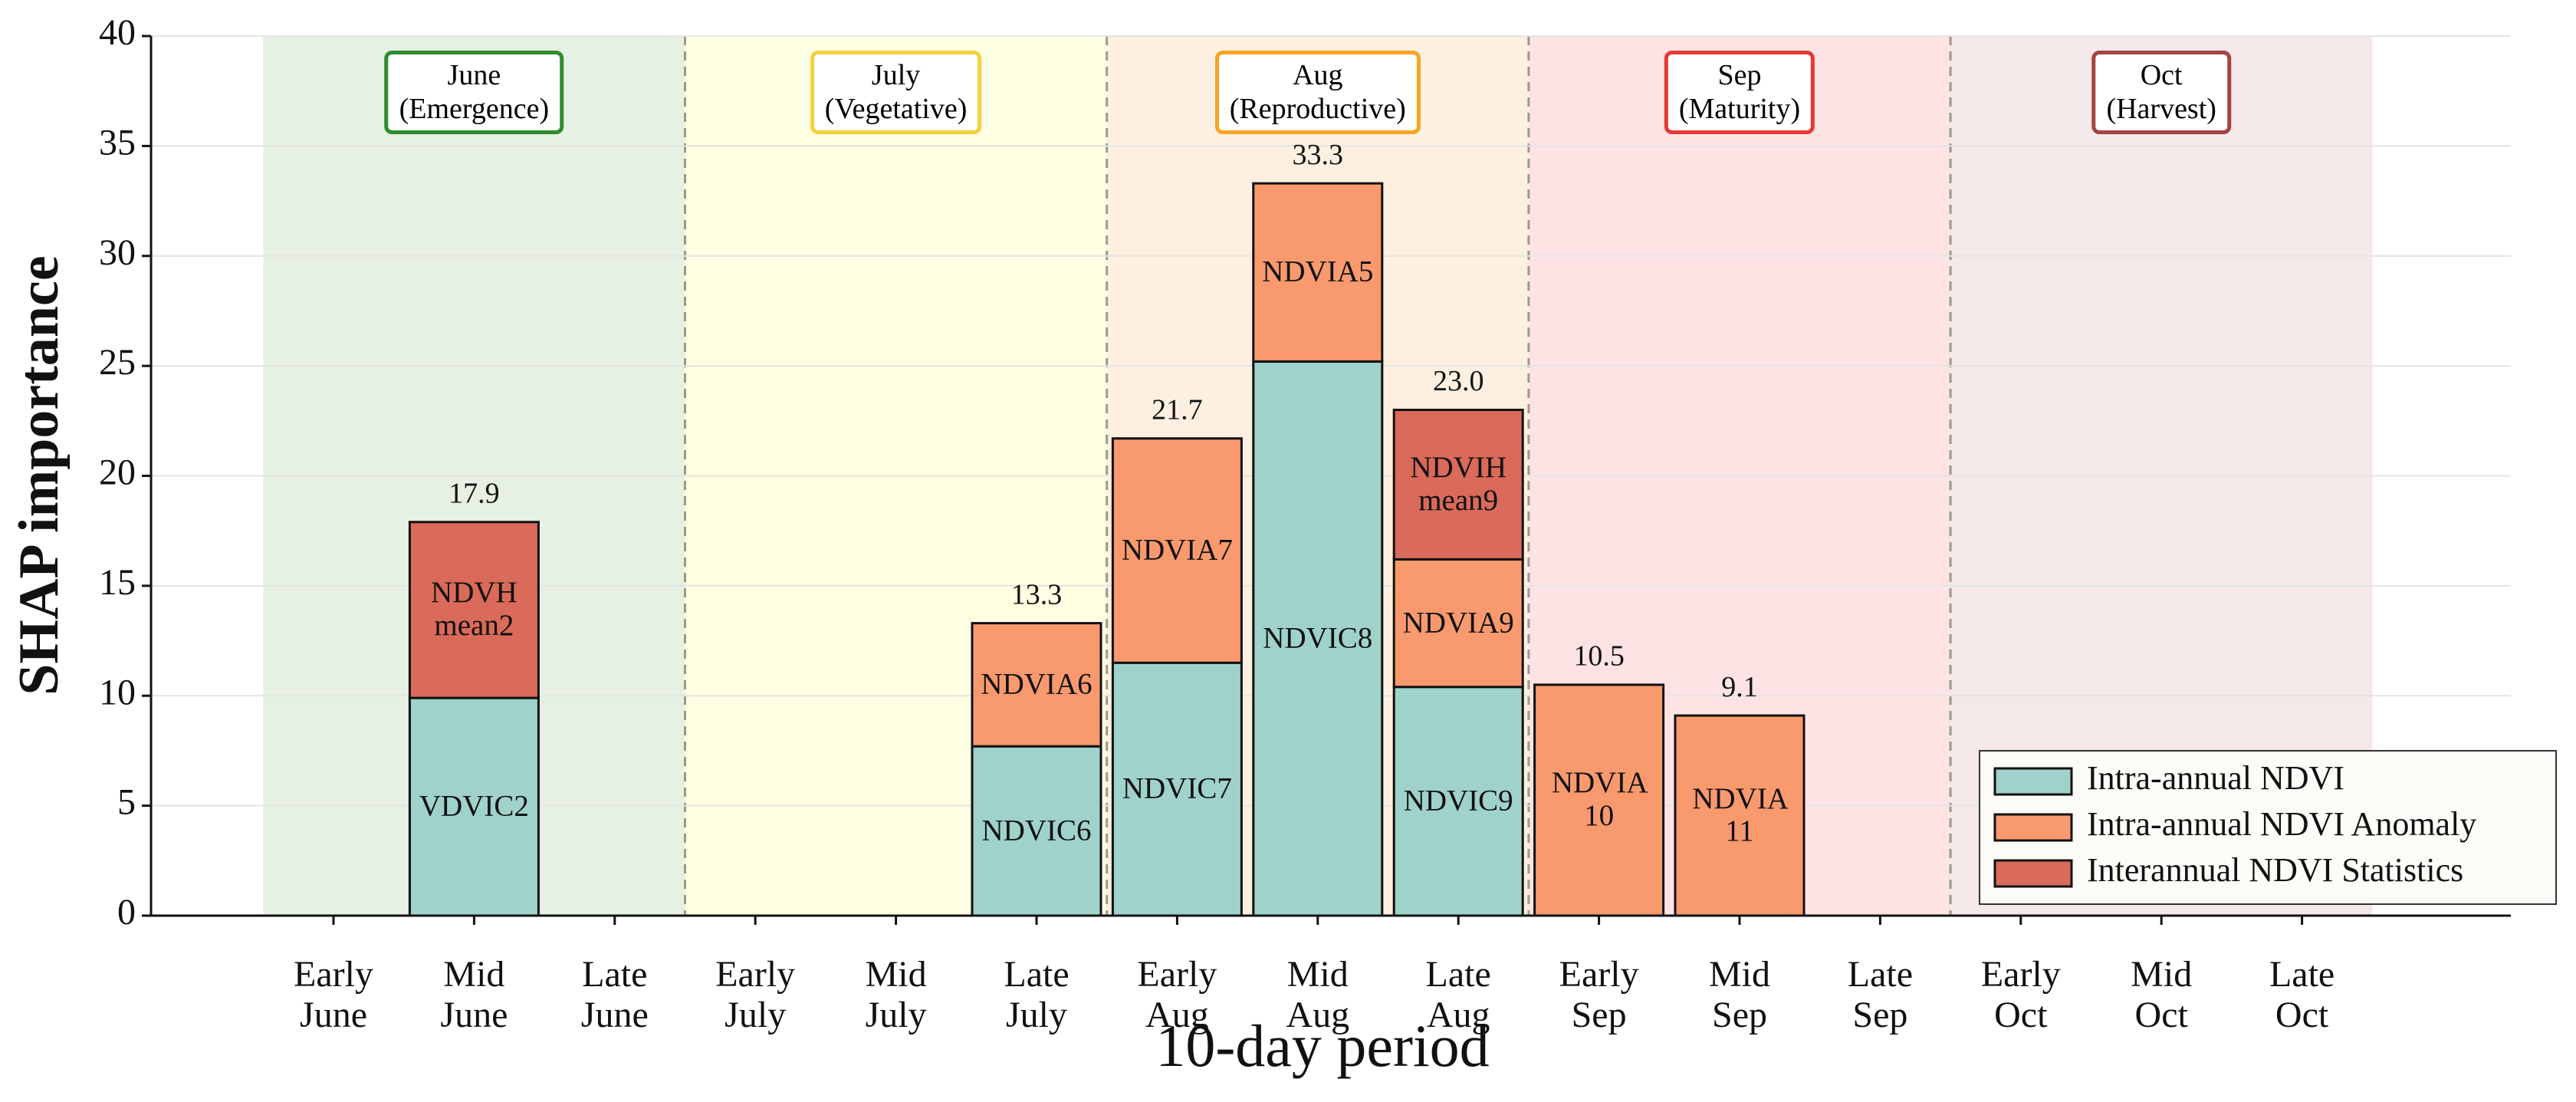 The width and height of the screenshot is (2576, 1102). What do you see at coordinates (1740, 109) in the screenshot?
I see `phase-stage: (Maturity)` at bounding box center [1740, 109].